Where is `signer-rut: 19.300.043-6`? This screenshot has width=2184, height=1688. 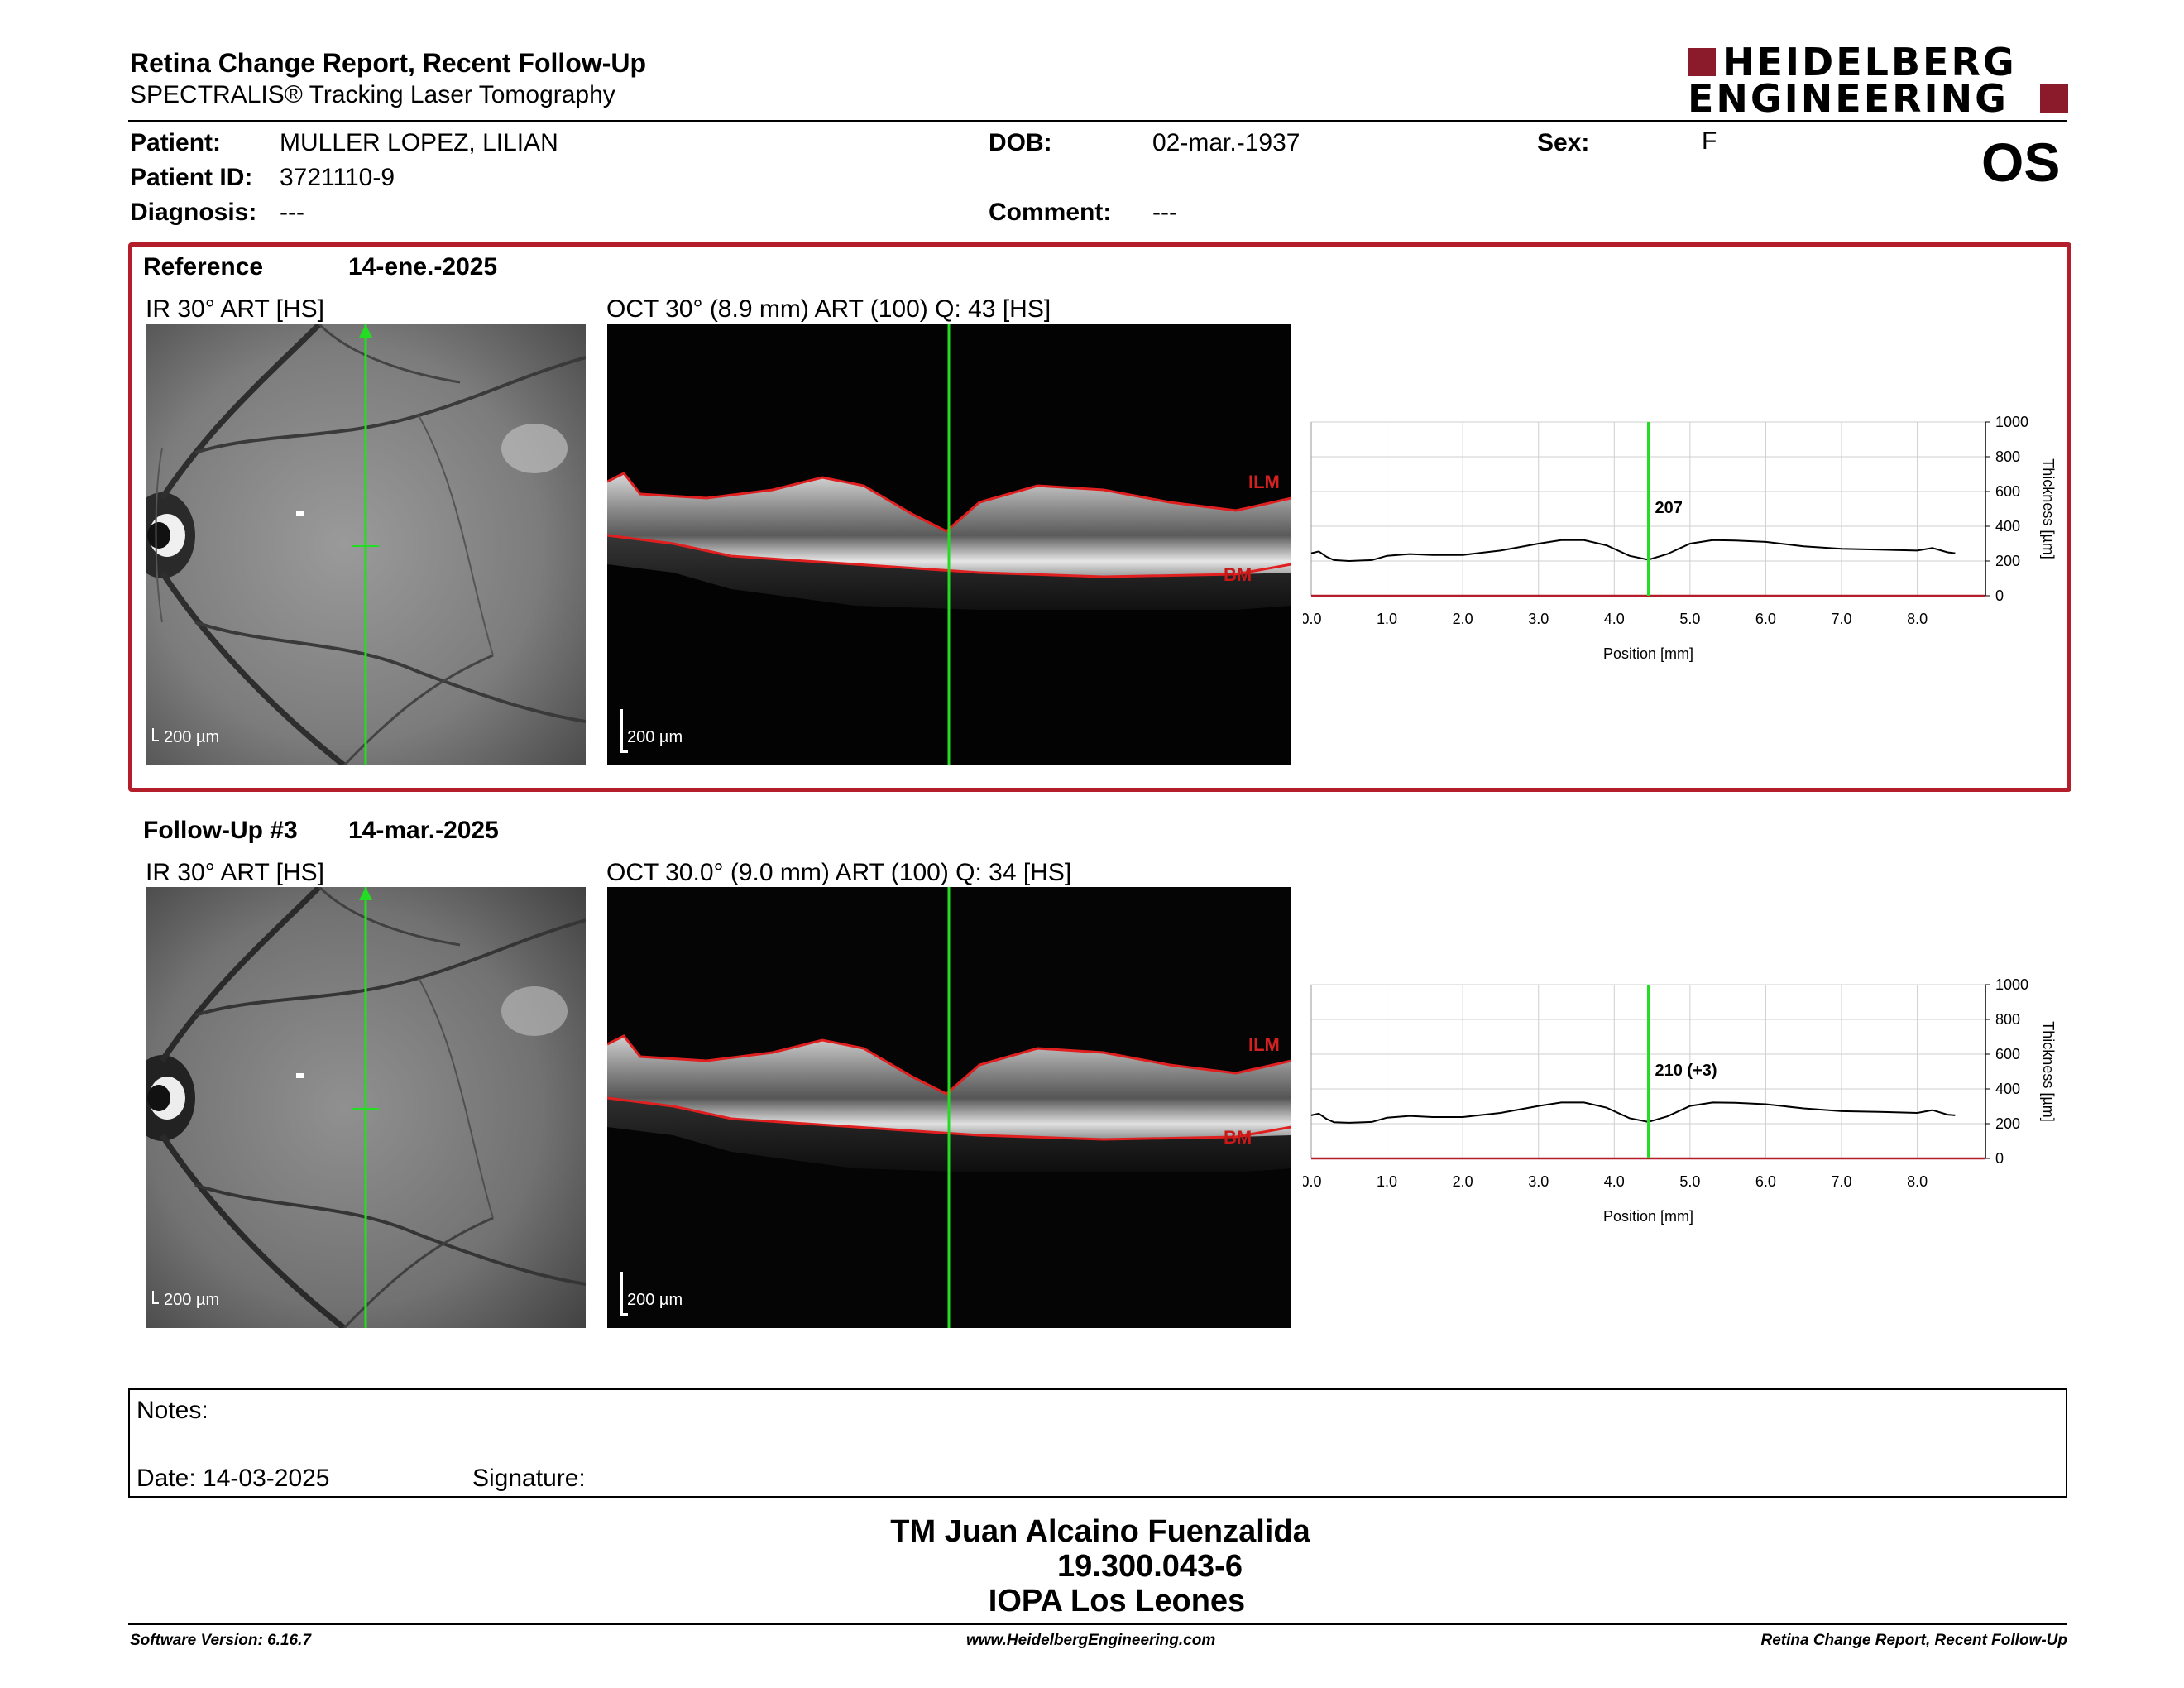
signer-rut: 19.300.043-6 is located at coordinates (1150, 1566).